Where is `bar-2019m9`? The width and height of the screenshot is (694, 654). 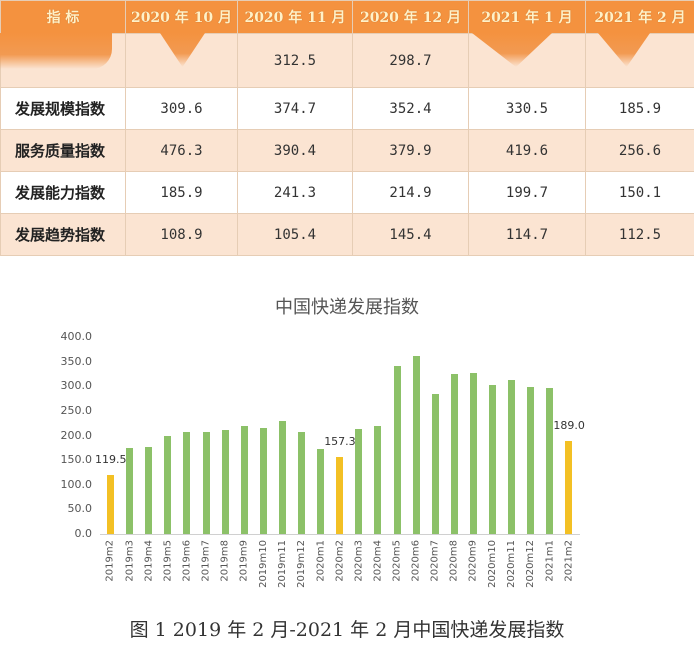
bar-2019m9 is located at coordinates (244, 479).